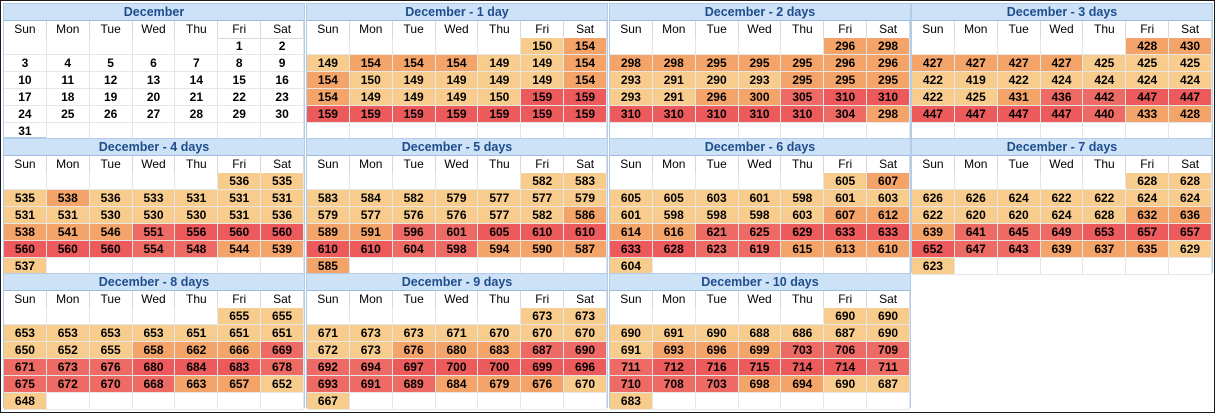 Image resolution: width=1215 pixels, height=413 pixels. I want to click on heat-cell: 670, so click(111, 384).